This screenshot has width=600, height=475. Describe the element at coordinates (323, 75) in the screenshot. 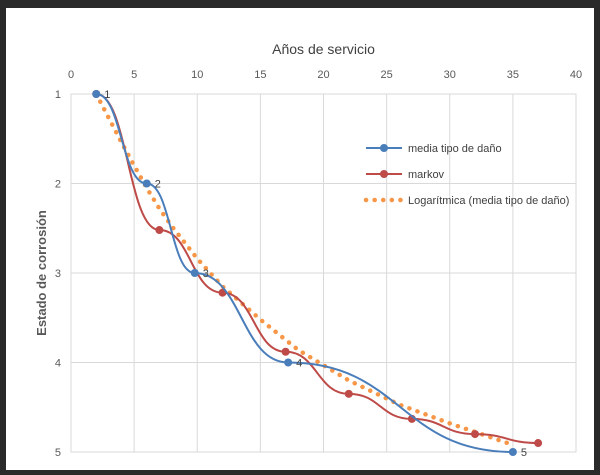

I see `x-tick-label: 20` at that location.